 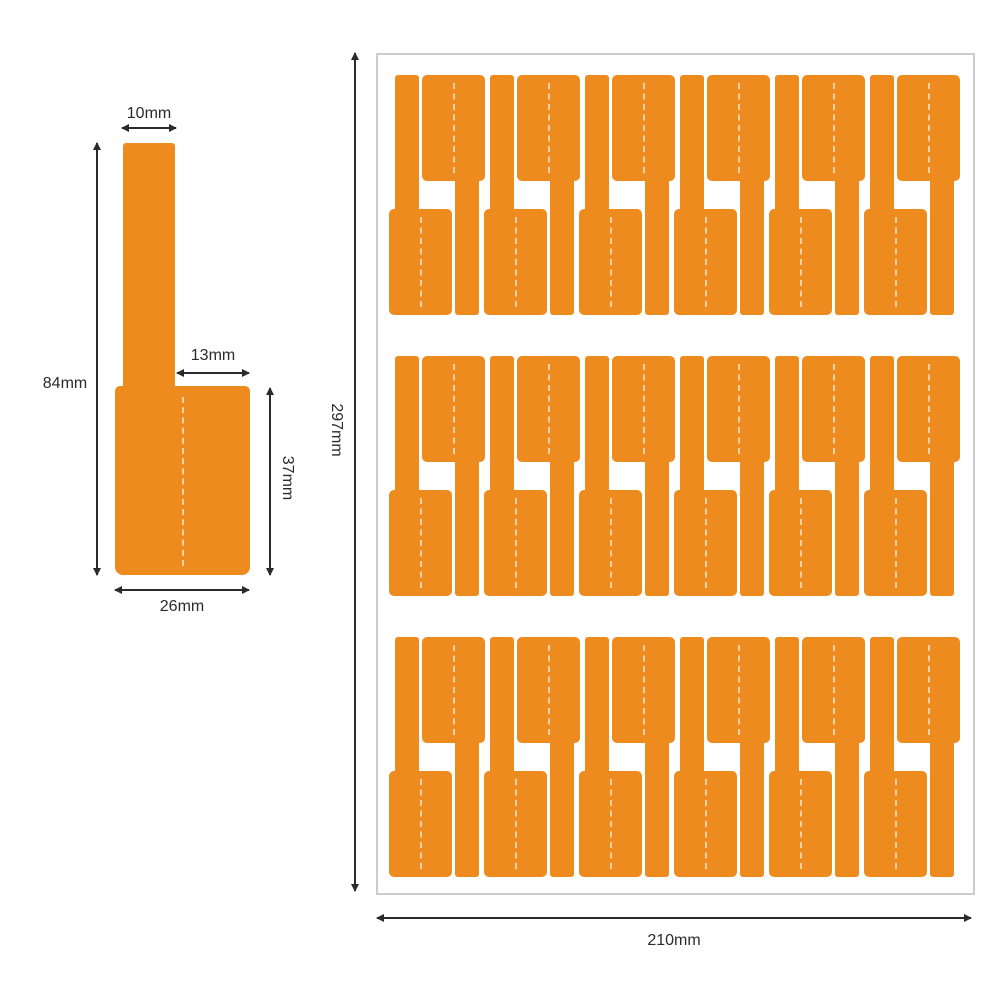 I want to click on dim-strip-width-label: 10mm, so click(x=149, y=113).